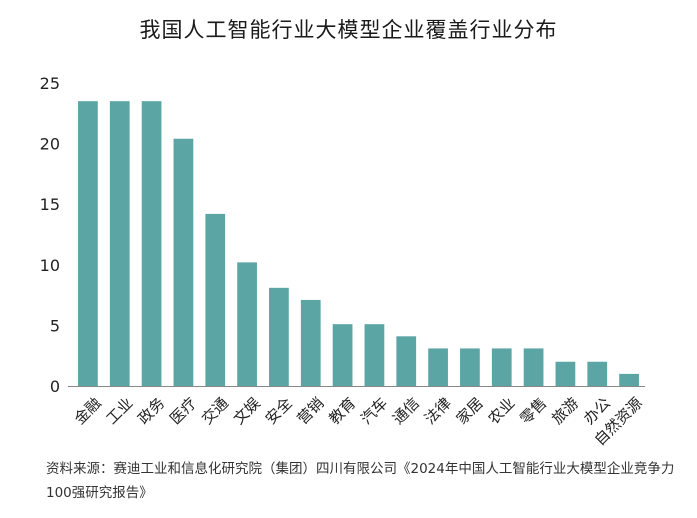 Image resolution: width=697 pixels, height=518 pixels. Describe the element at coordinates (88, 244) in the screenshot. I see `bar-金融` at that location.